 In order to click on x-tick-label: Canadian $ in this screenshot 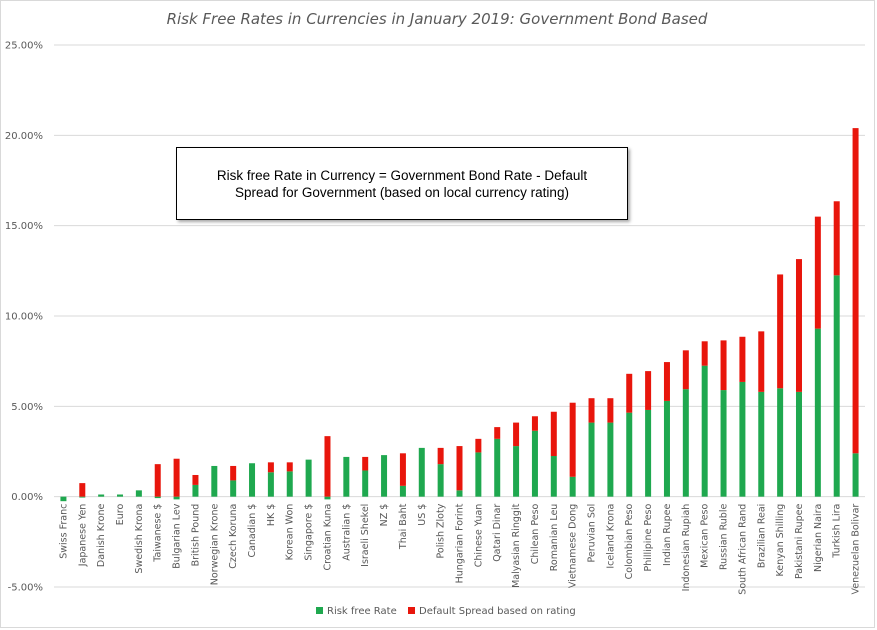, I will do `click(252, 531)`.